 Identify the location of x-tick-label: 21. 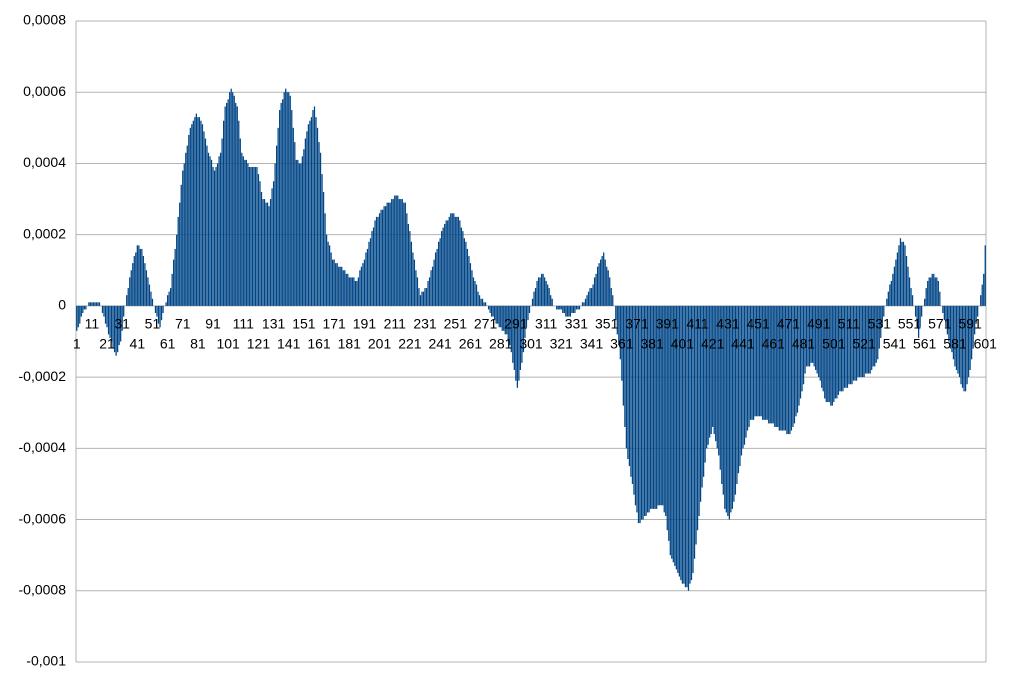
(107, 344).